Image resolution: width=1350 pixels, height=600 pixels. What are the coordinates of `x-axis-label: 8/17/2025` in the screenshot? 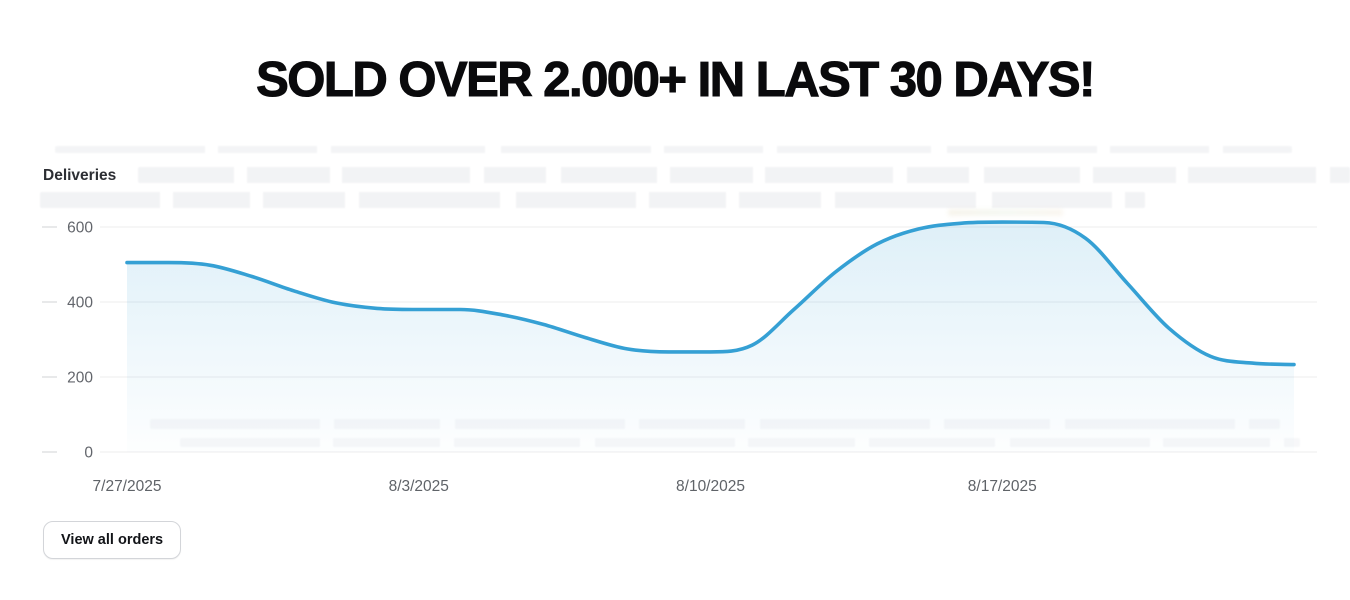 It's located at (1002, 486).